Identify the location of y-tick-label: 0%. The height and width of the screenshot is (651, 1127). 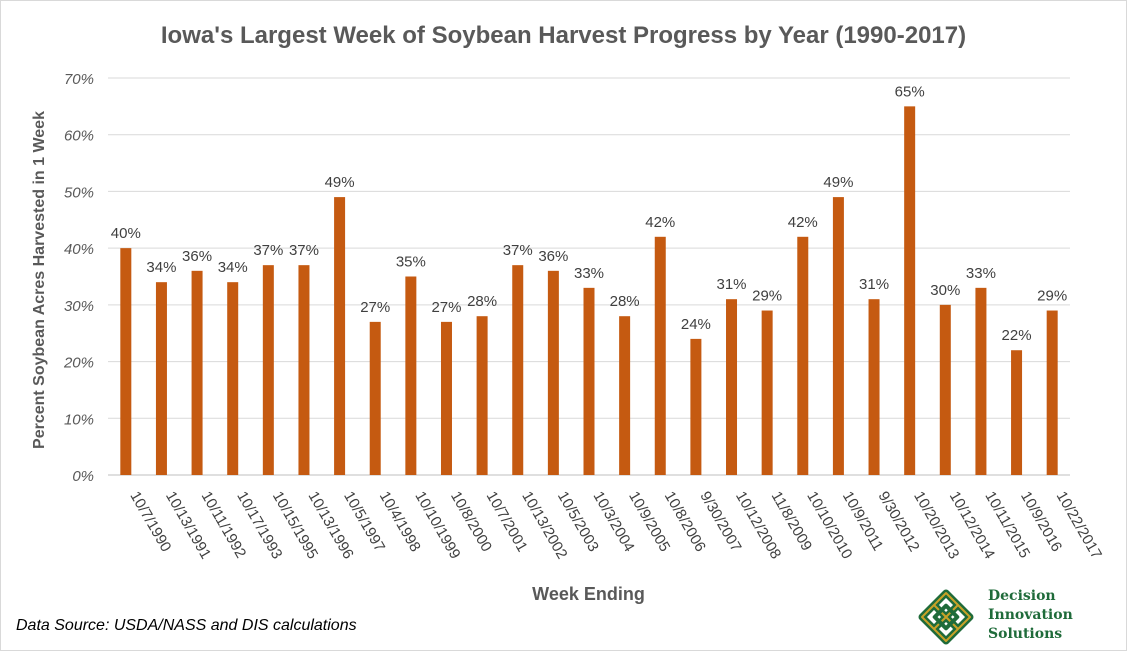
(83, 476).